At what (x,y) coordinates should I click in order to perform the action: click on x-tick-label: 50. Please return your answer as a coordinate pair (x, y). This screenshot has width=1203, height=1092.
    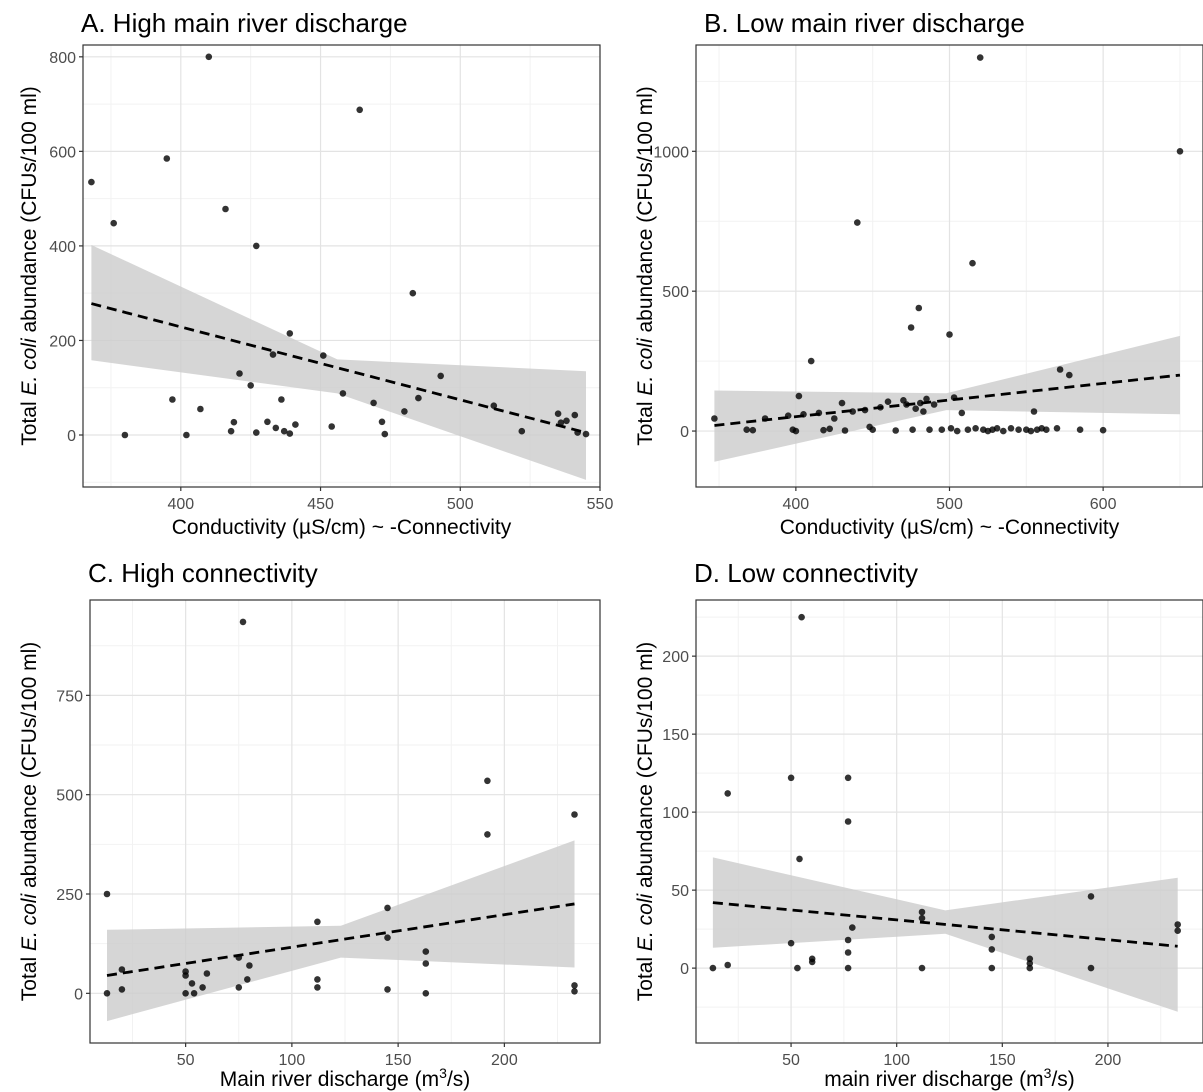
    Looking at the image, I should click on (791, 1060).